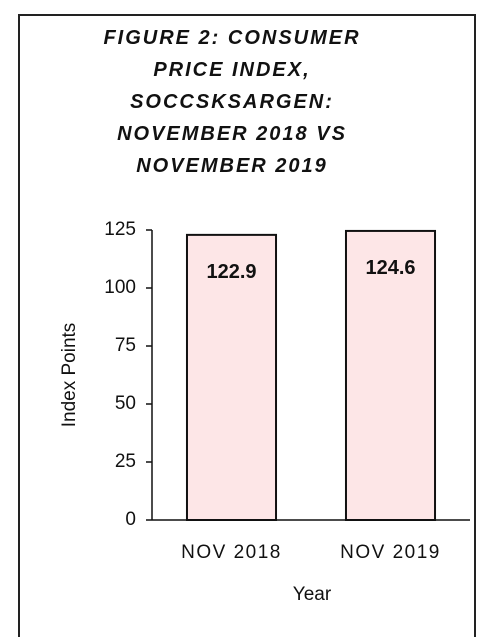 The width and height of the screenshot is (492, 637). What do you see at coordinates (130, 519) in the screenshot?
I see `y-tick-label: 0` at bounding box center [130, 519].